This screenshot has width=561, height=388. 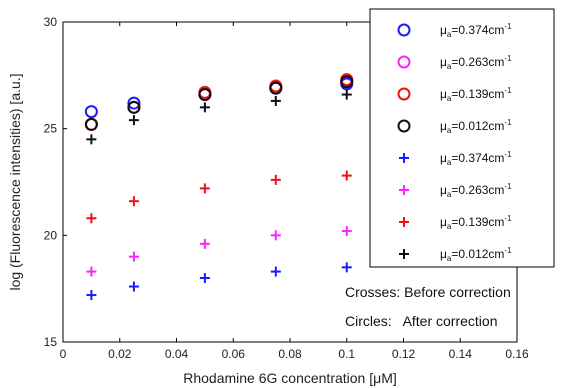 I want to click on x-tick-label: 0.06, so click(x=234, y=354).